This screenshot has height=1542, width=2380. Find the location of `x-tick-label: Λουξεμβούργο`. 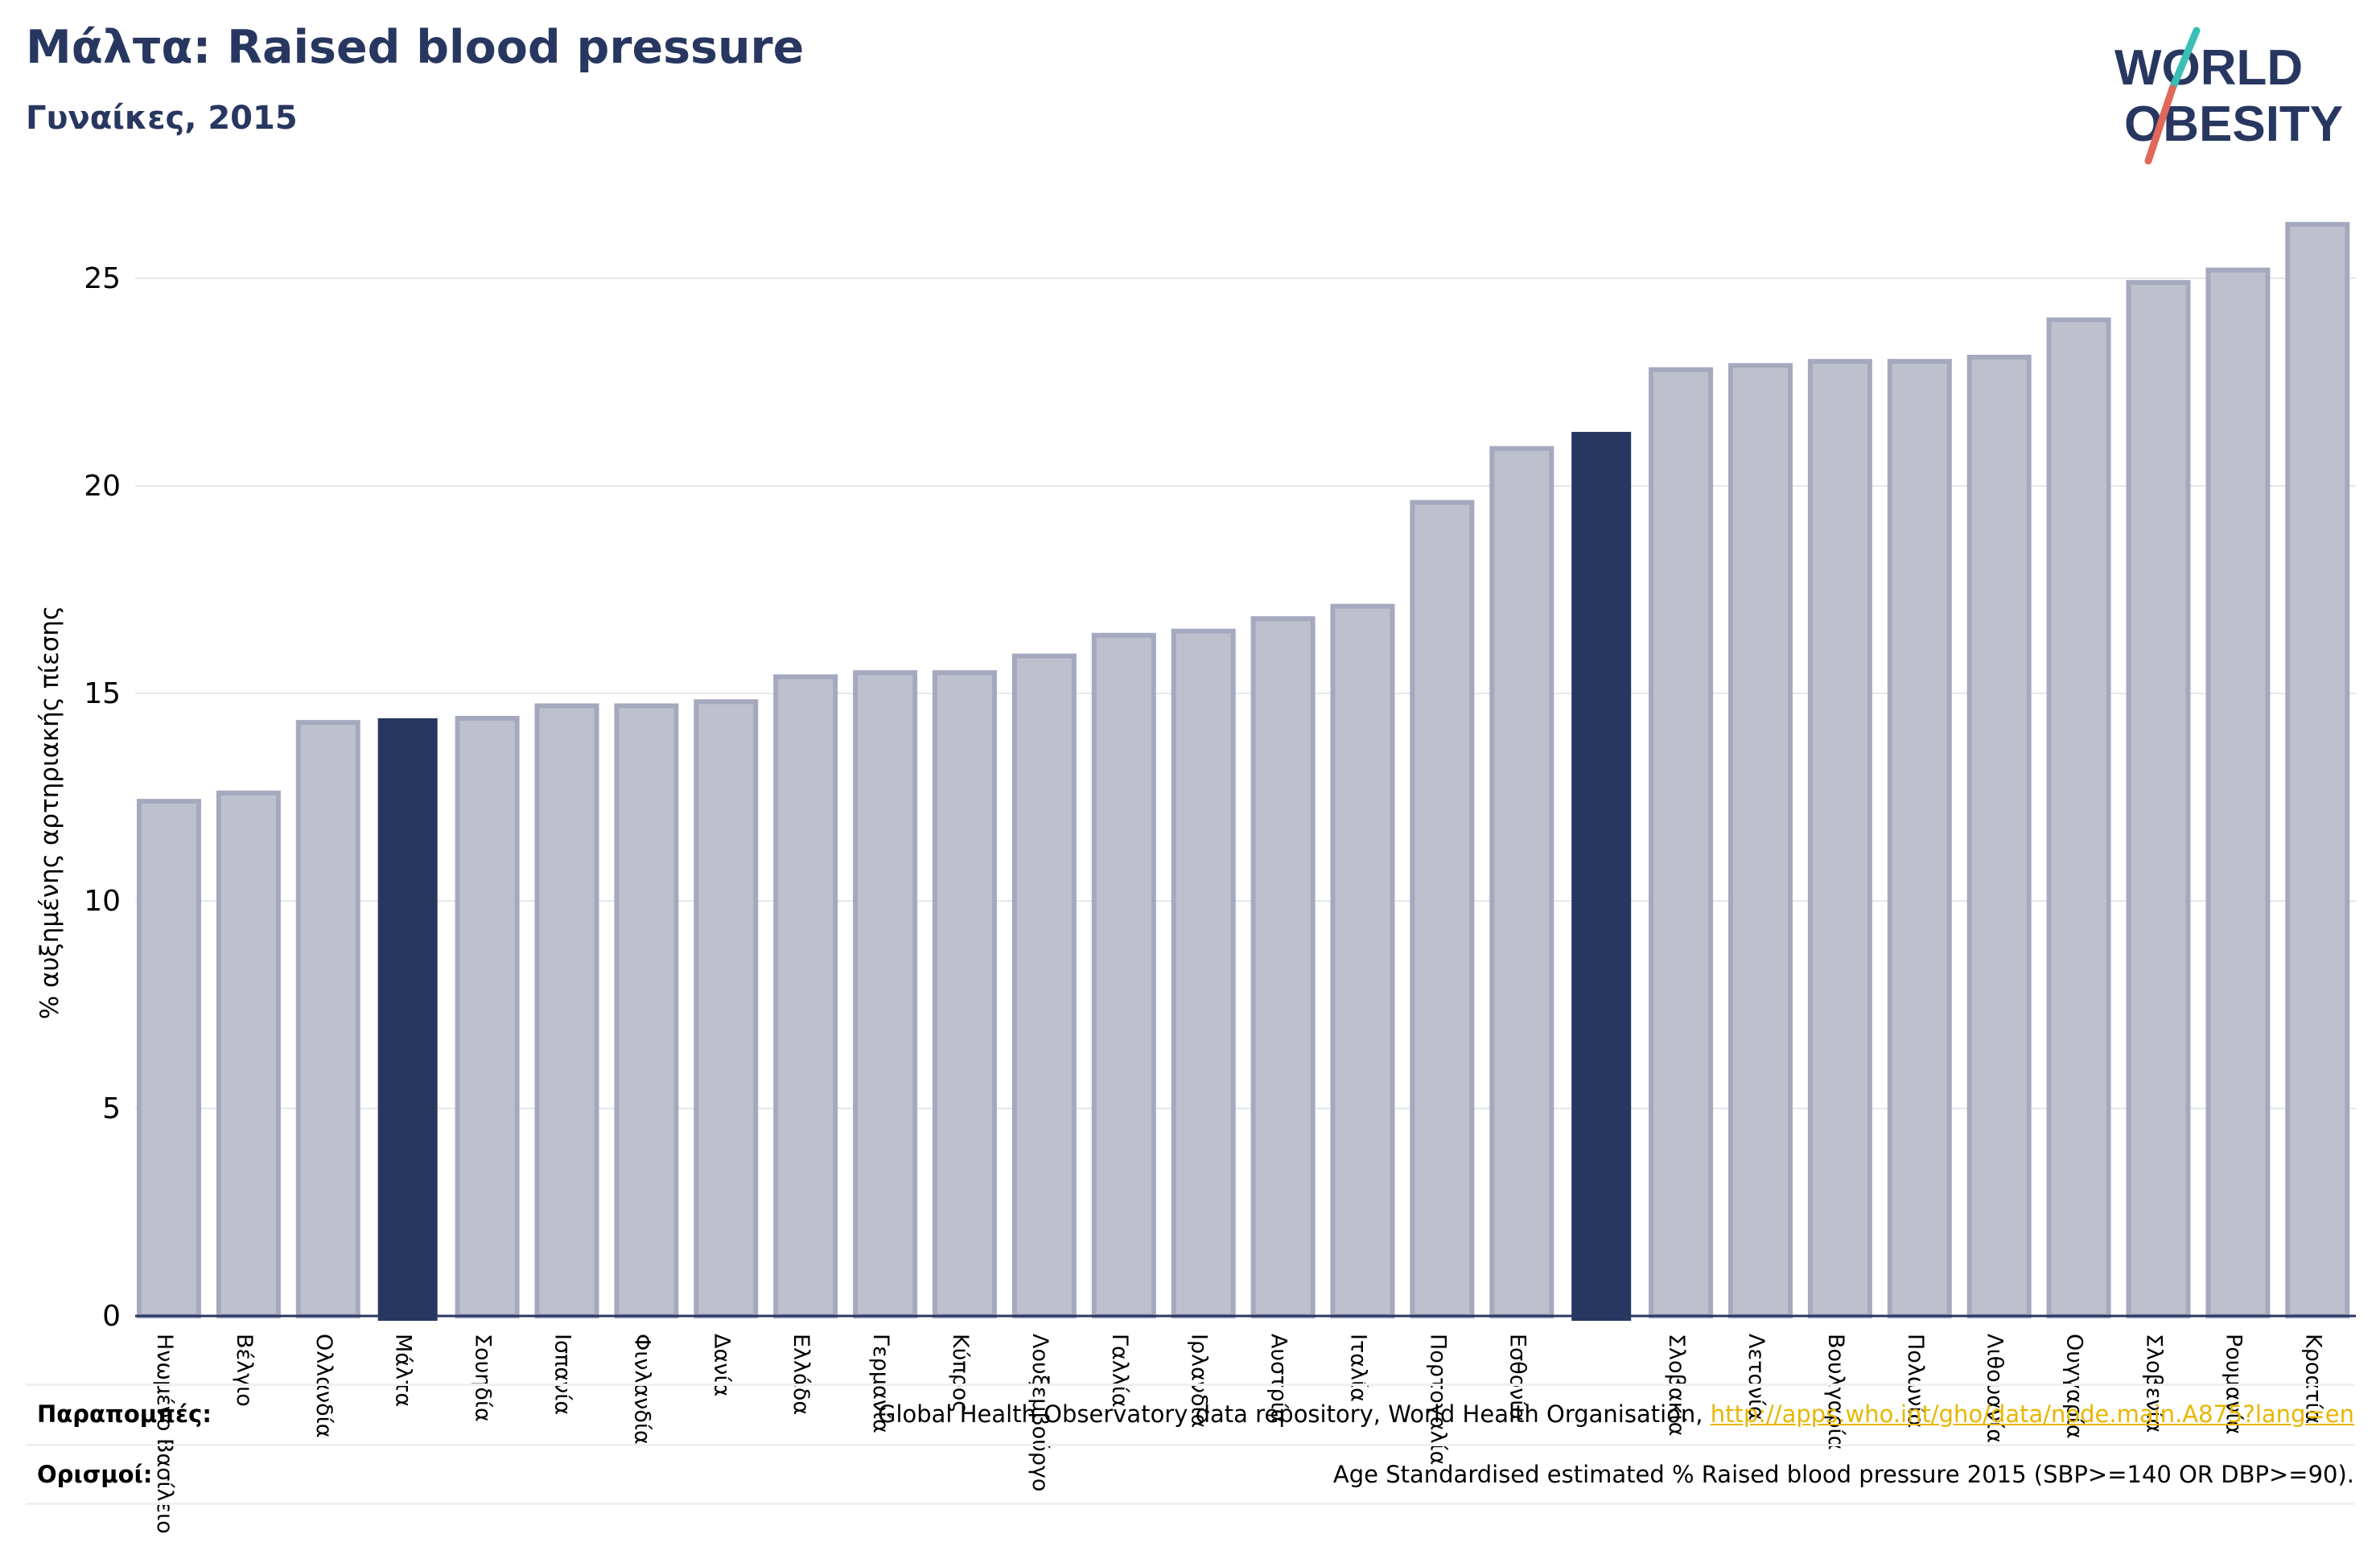

x-tick-label: Λουξεμβούργο is located at coordinates (1039, 1412).